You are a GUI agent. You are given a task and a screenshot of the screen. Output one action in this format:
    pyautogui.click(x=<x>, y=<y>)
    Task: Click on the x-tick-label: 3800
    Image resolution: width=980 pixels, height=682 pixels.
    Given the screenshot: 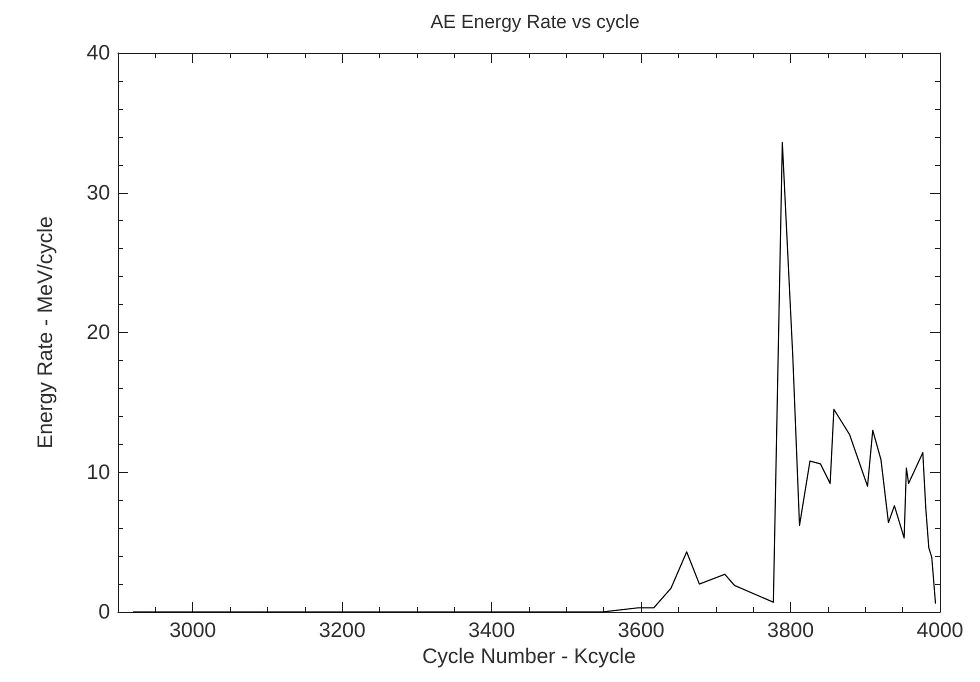 What is the action you would take?
    pyautogui.click(x=790, y=630)
    